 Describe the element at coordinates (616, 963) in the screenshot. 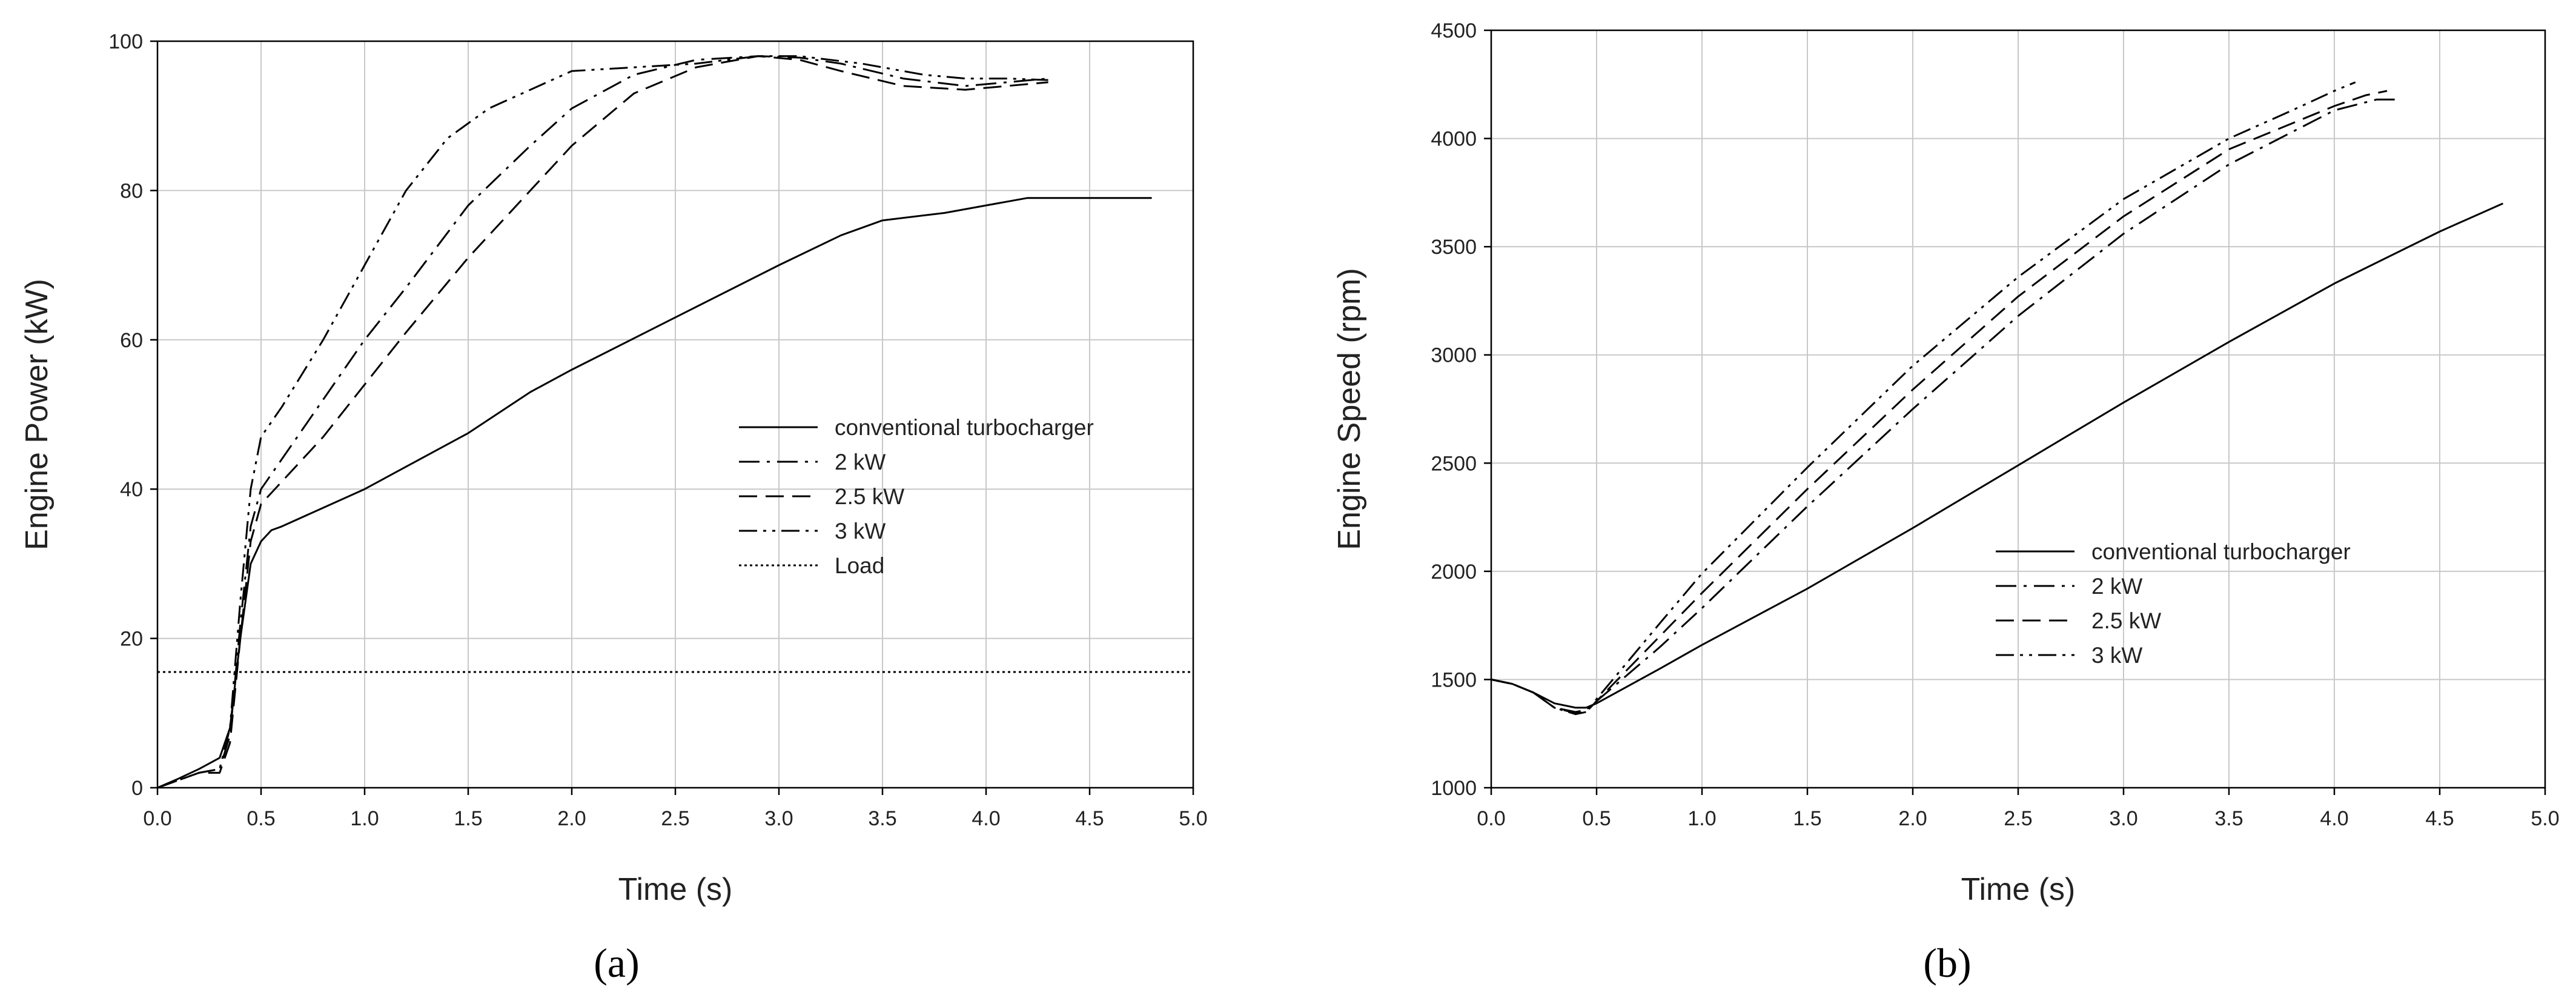

I see `panel-label: (a)` at that location.